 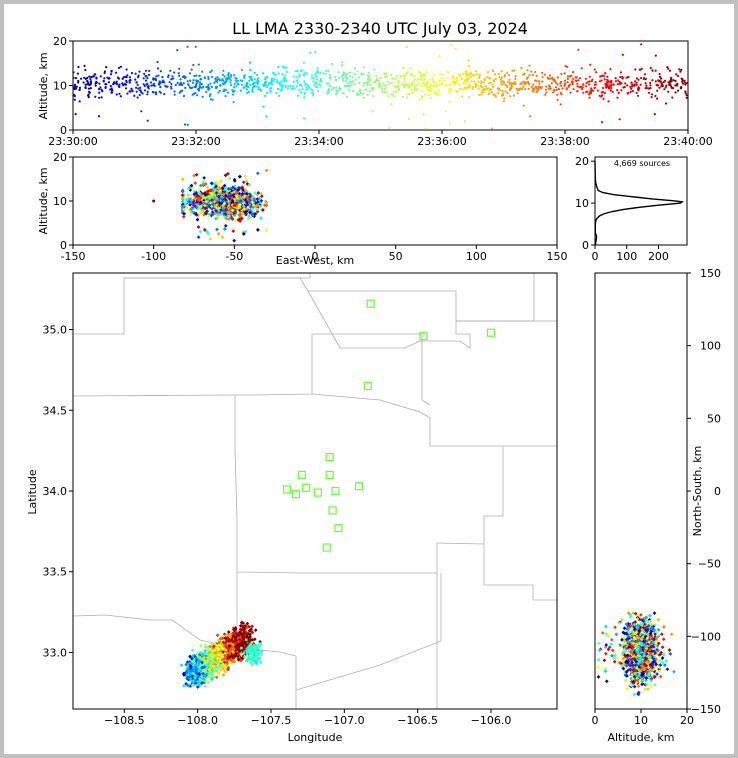 What do you see at coordinates (687, 141) in the screenshot?
I see `time-height-xtick-label: 23:40:00` at bounding box center [687, 141].